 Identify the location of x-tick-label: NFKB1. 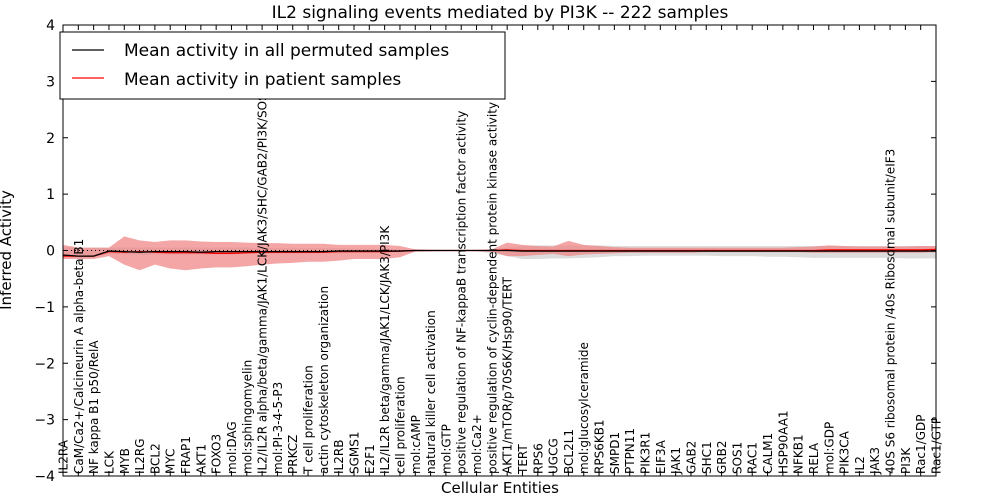
(799, 454).